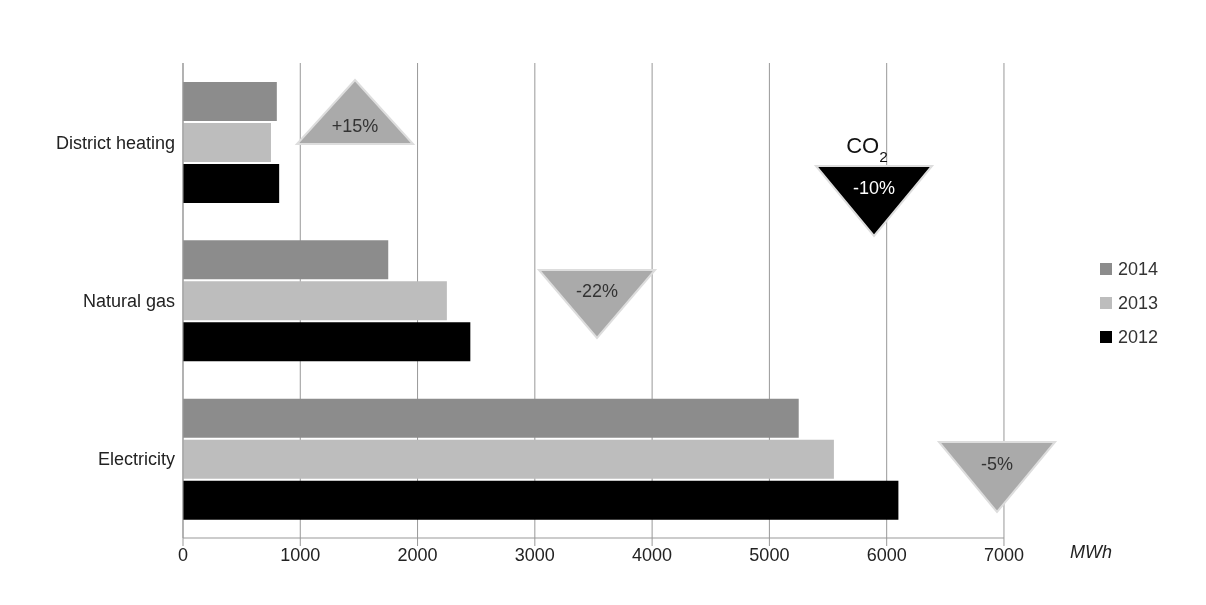  What do you see at coordinates (1137, 337) in the screenshot?
I see `legend-label: 2012` at bounding box center [1137, 337].